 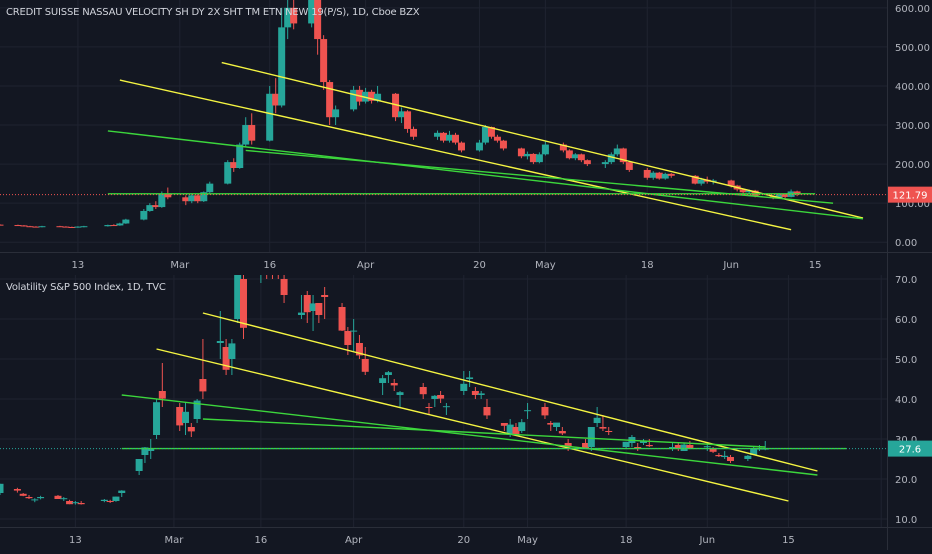 I want to click on bottom-y-tick-label: 70.0, so click(x=906, y=280).